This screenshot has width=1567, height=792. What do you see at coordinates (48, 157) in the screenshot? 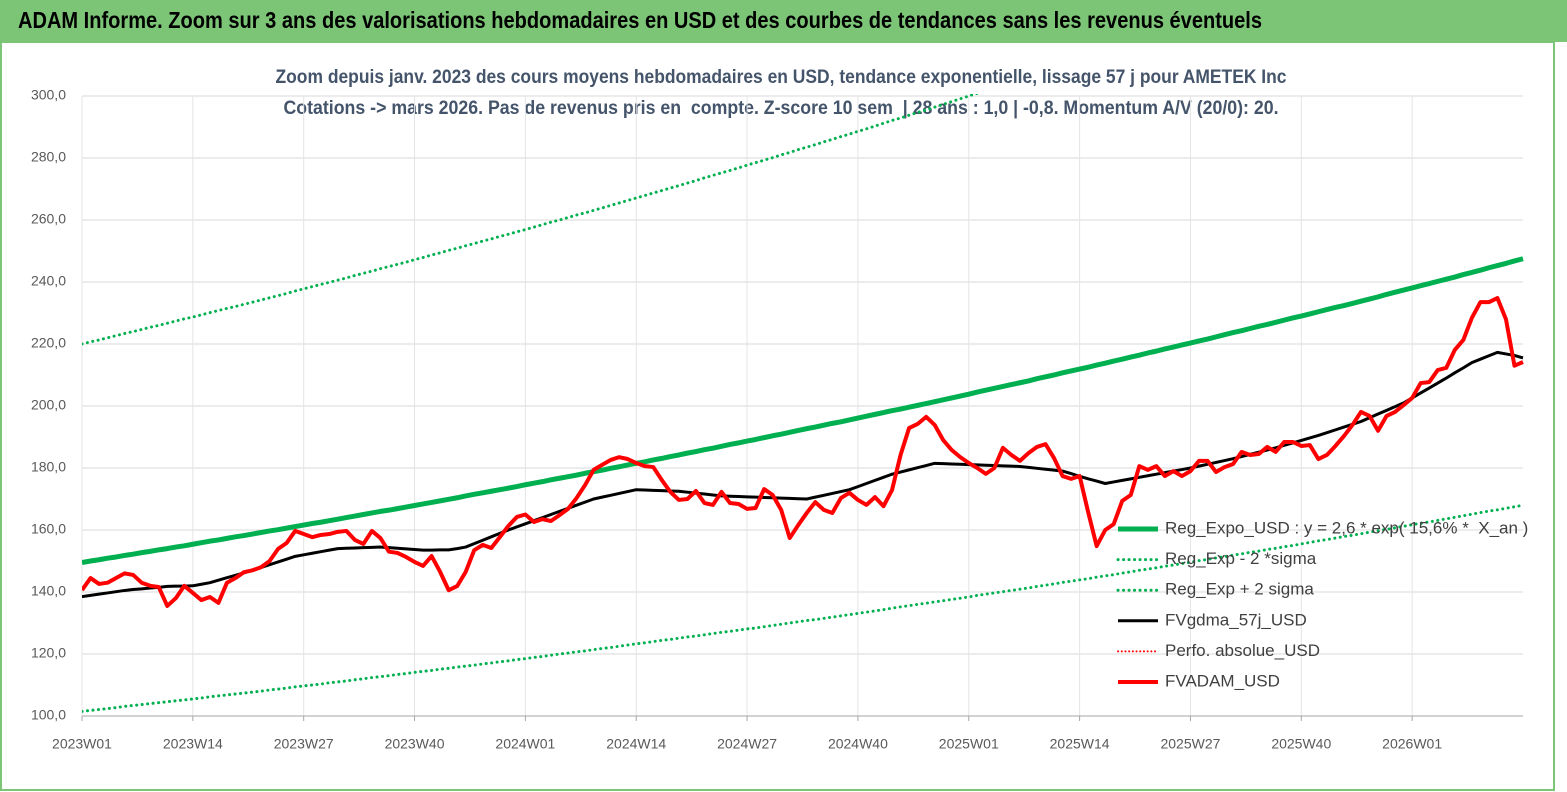
I see `y-tick-label: 280,0` at bounding box center [48, 157].